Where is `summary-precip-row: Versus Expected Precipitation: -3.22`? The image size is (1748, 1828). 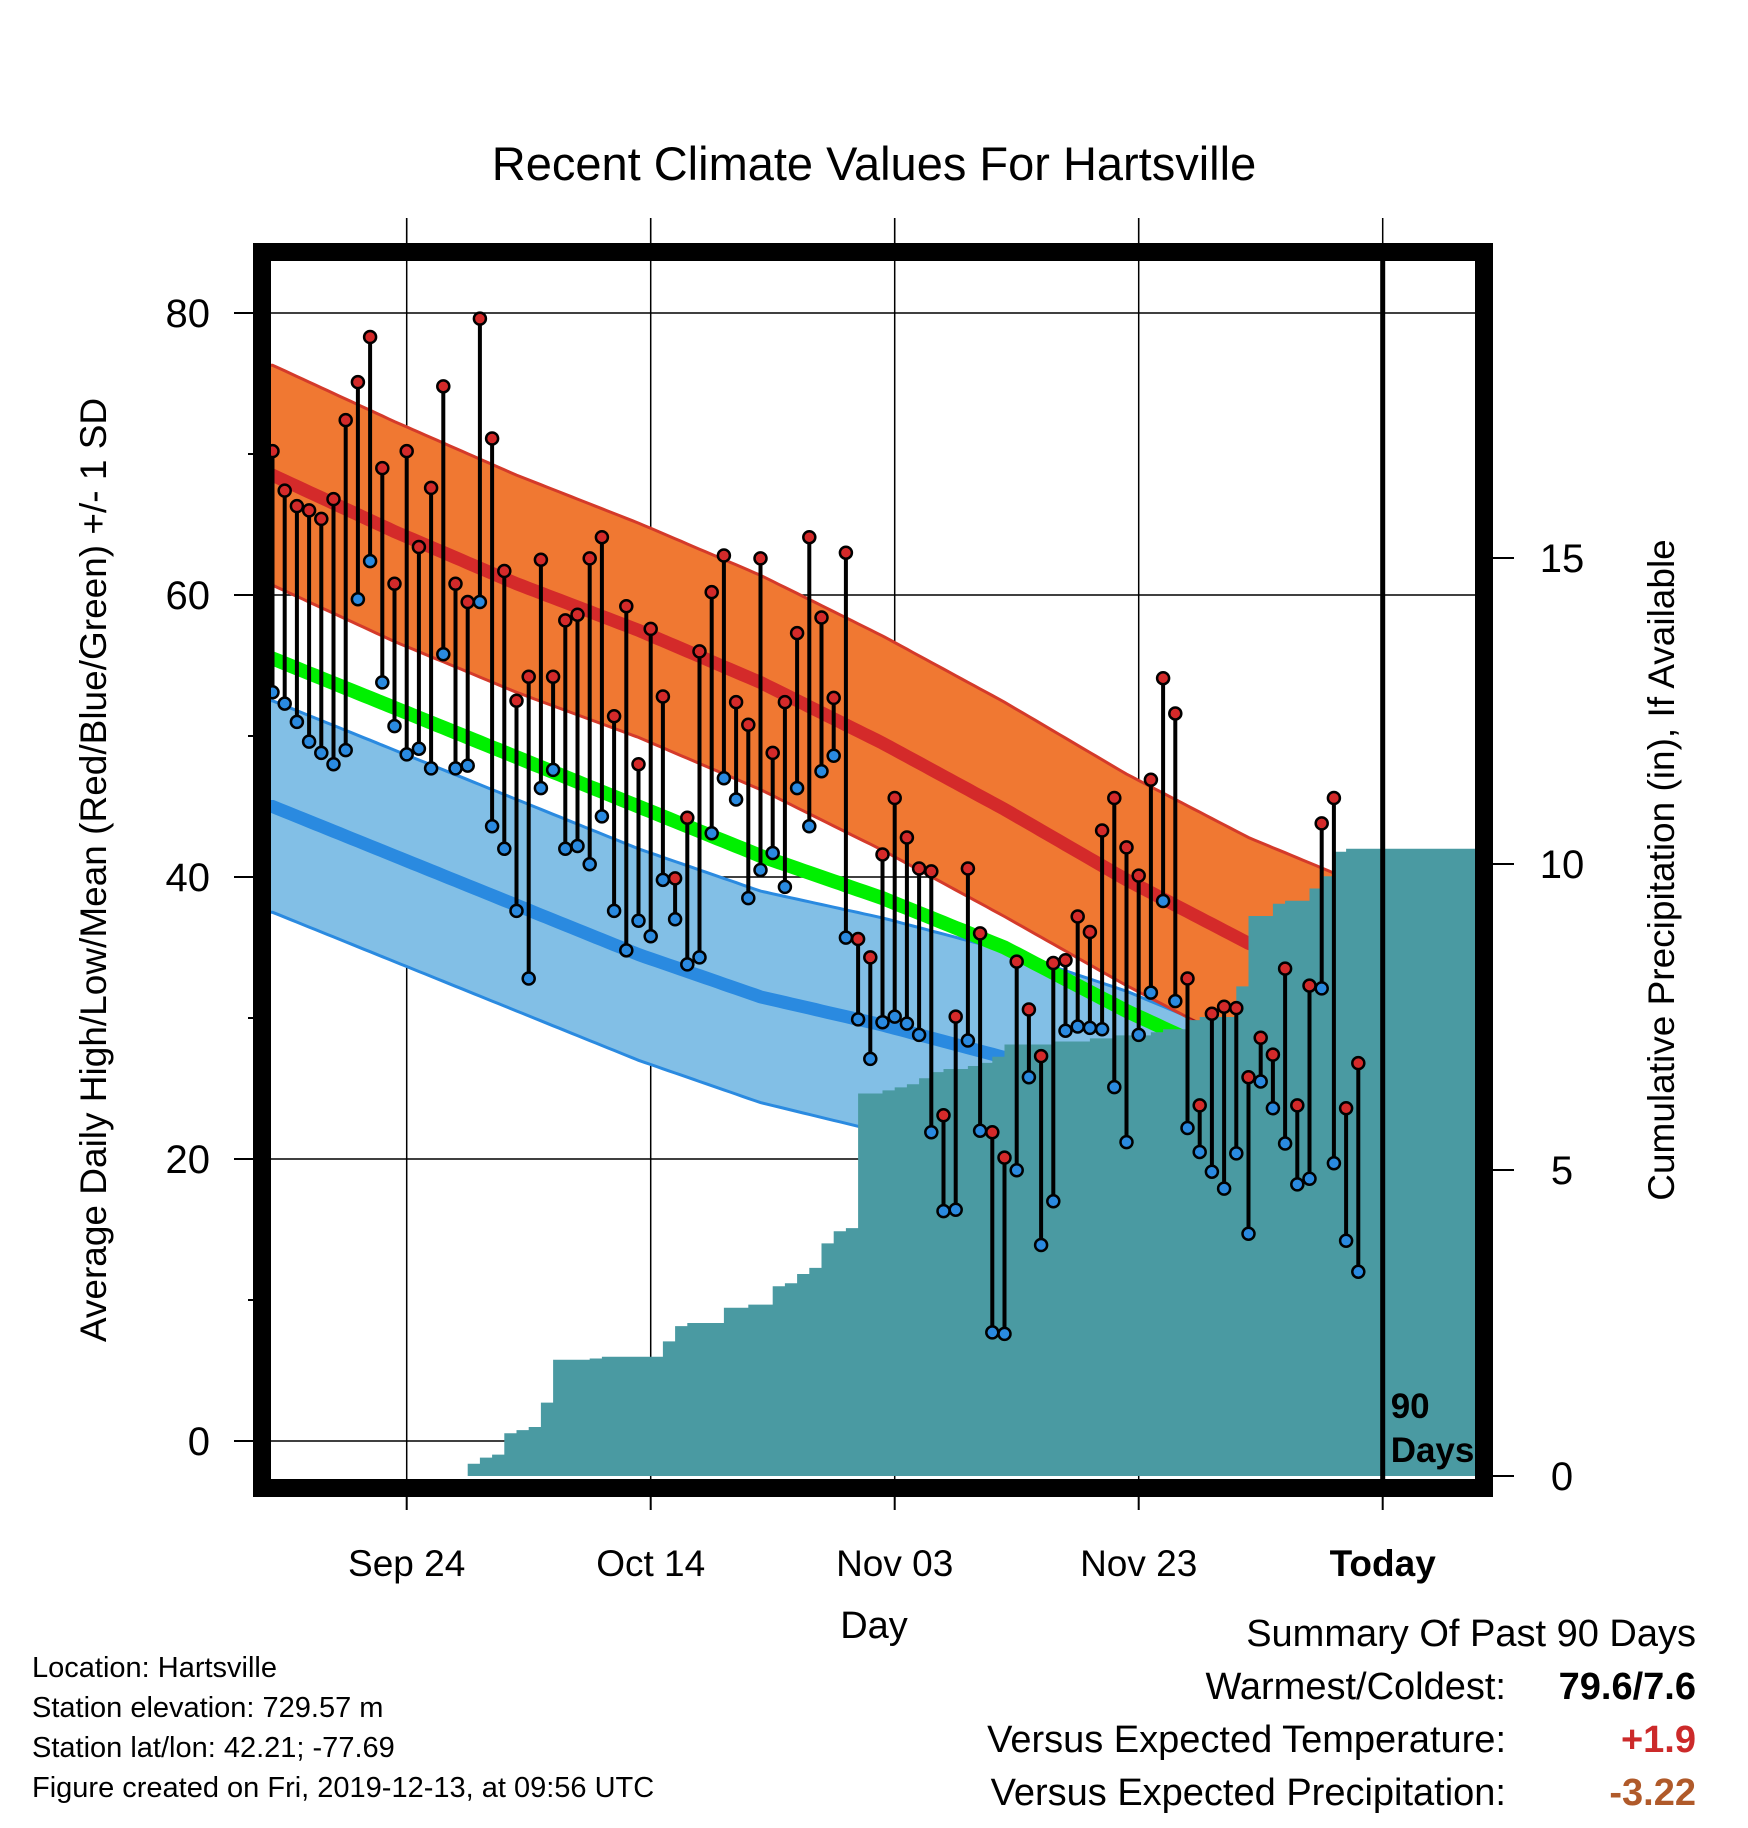
summary-precip-row: Versus Expected Precipitation: -3.22 is located at coordinates (1341, 1793).